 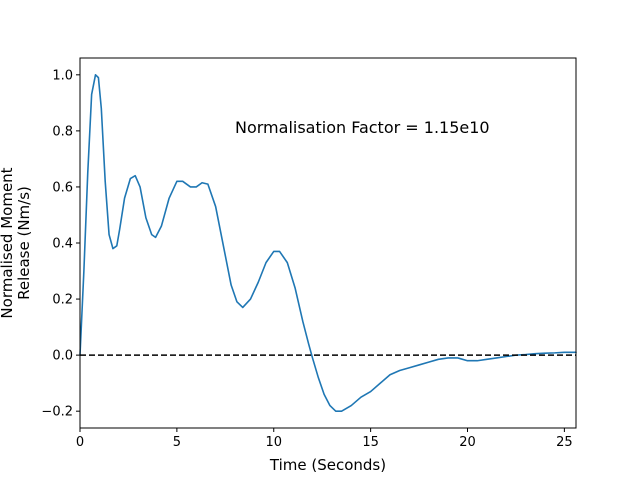 What do you see at coordinates (370, 442) in the screenshot?
I see `x-tick-label: 15` at bounding box center [370, 442].